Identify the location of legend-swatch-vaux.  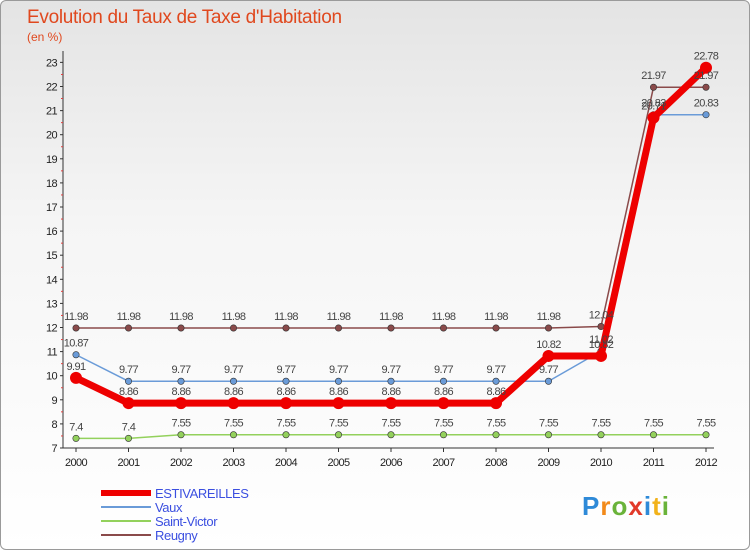
(126, 507).